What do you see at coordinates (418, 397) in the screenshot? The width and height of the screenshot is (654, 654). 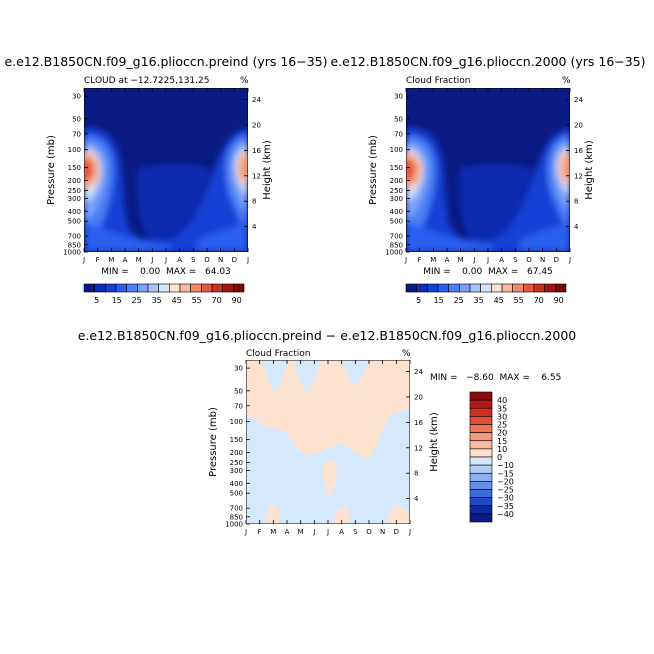 I see `y2-tick-label: 20` at bounding box center [418, 397].